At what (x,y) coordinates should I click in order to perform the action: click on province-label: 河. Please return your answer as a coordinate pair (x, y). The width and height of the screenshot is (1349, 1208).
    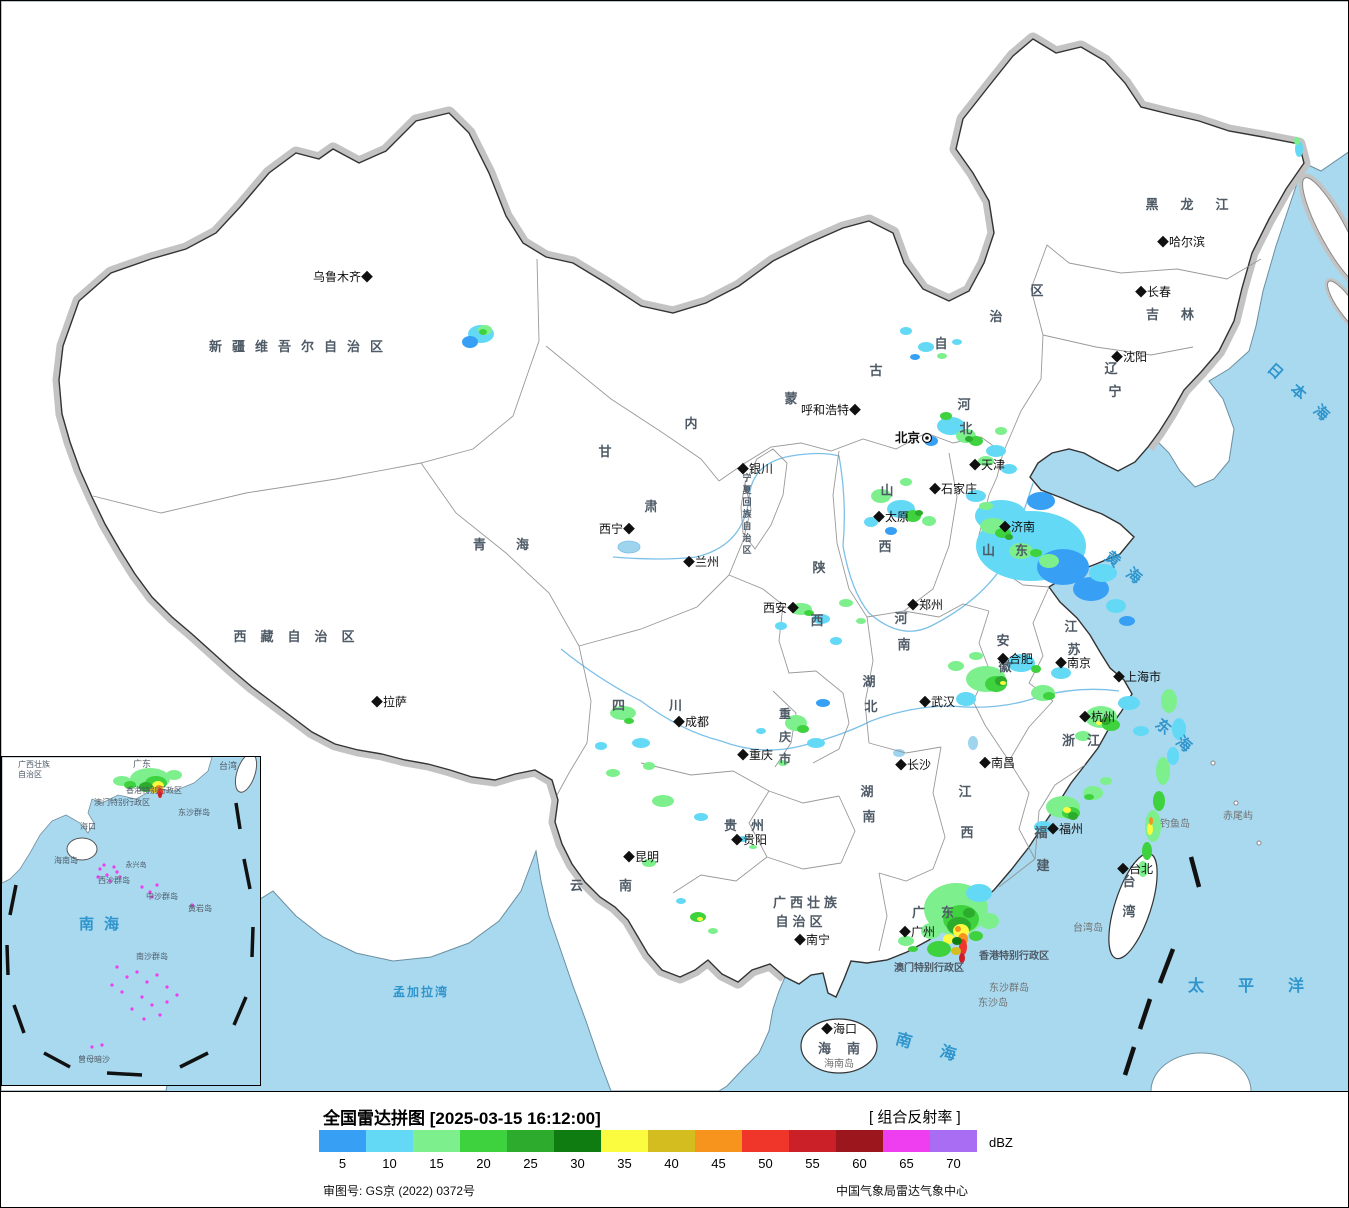
    Looking at the image, I should click on (900, 618).